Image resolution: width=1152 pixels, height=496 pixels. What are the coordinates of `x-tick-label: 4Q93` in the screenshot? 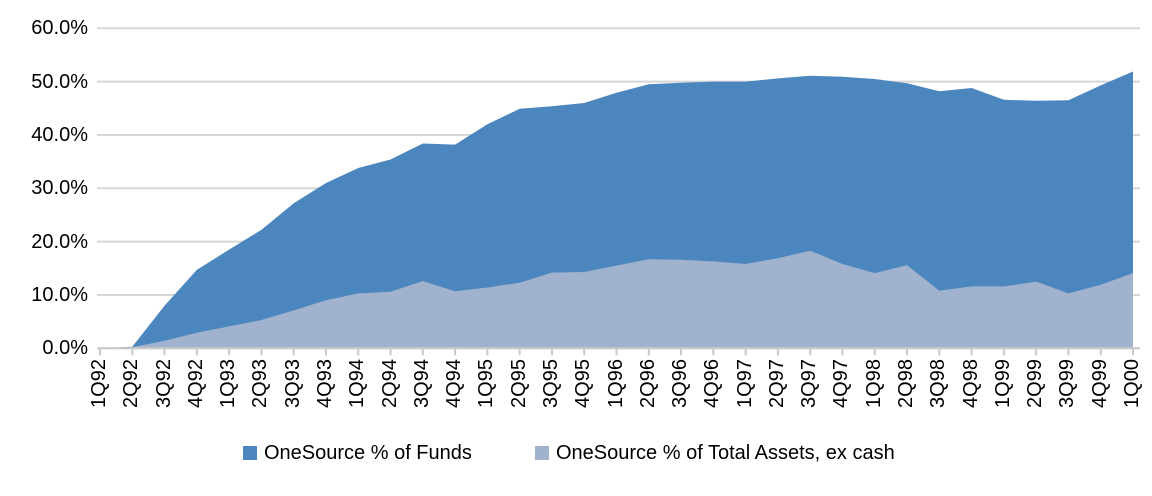 It's located at (324, 383).